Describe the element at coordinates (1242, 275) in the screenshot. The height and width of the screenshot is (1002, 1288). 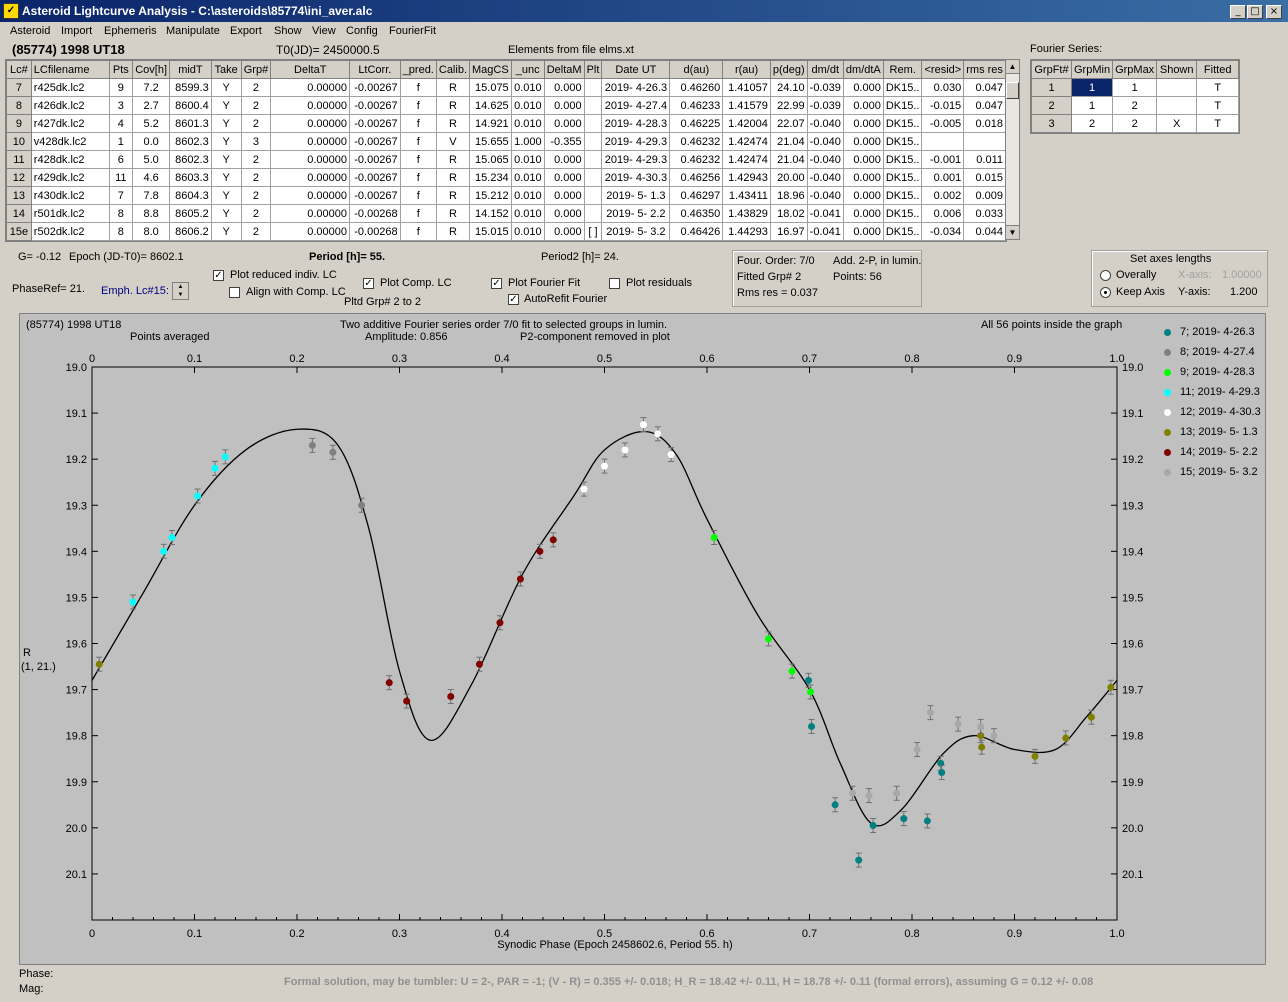
I see `x-axis-value: 1.00000` at that location.